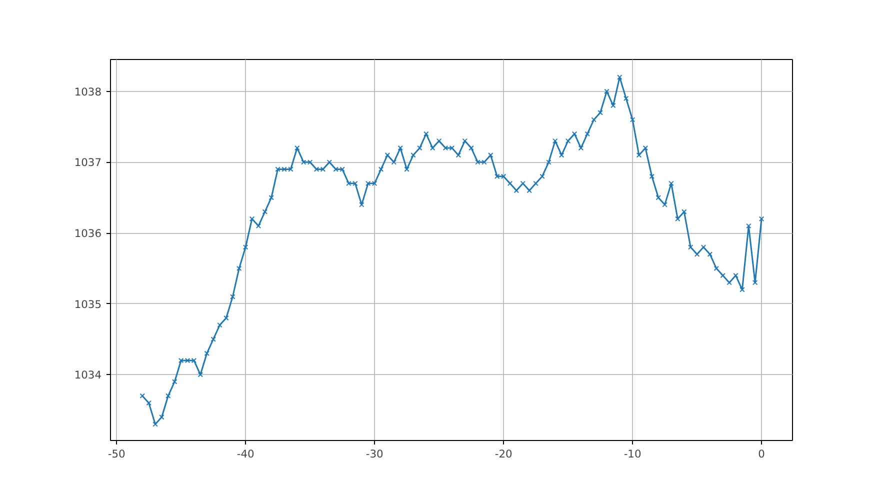 The height and width of the screenshot is (495, 880). Describe the element at coordinates (633, 454) in the screenshot. I see `x-tick-label: -10` at that location.